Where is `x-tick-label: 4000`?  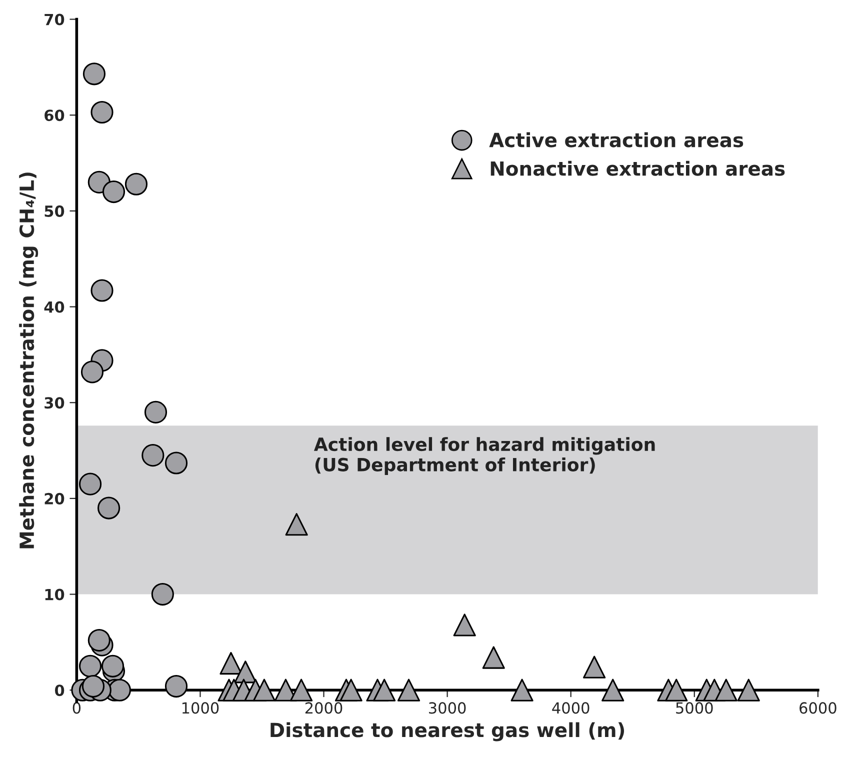 x-tick-label: 4000 is located at coordinates (571, 708).